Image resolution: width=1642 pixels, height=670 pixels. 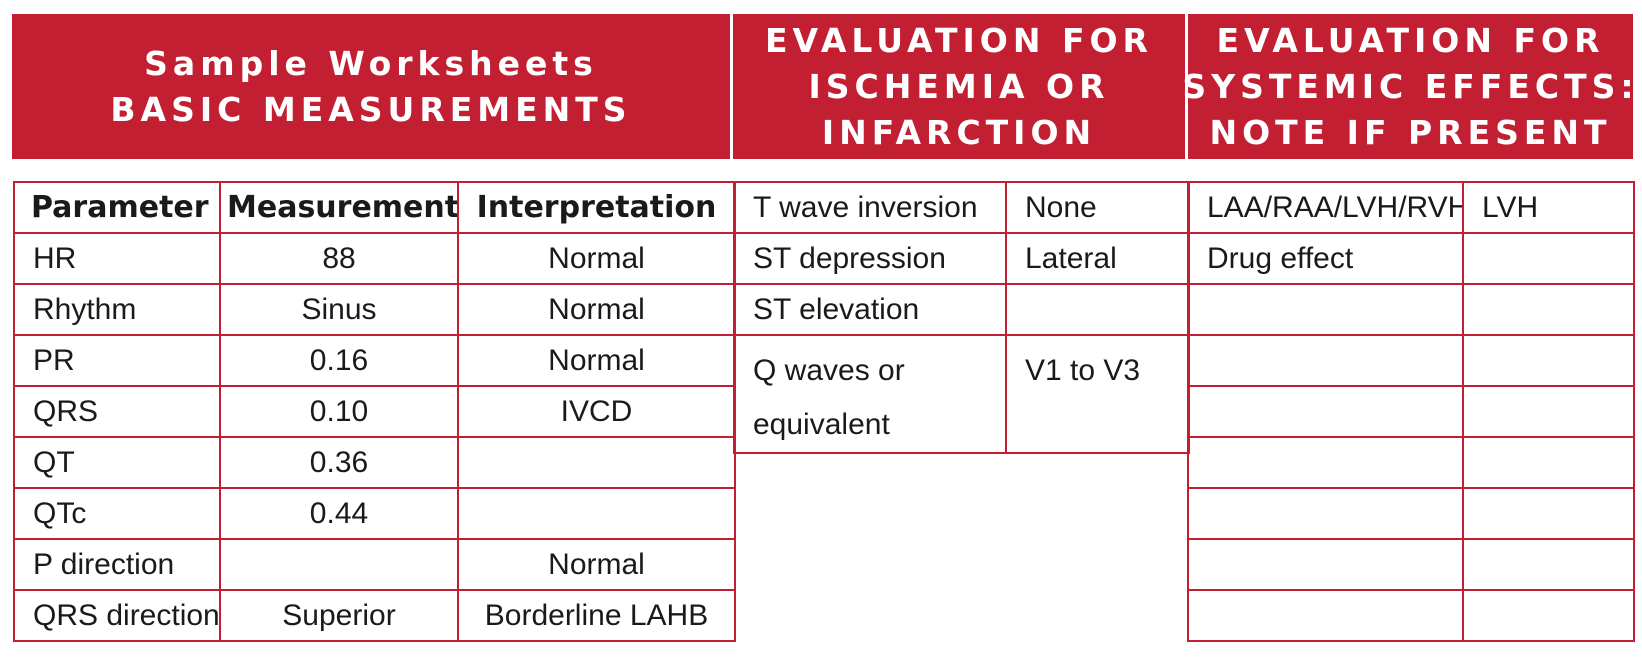 What do you see at coordinates (870, 394) in the screenshot?
I see `q-waves-cell: Q waves or equivalent` at bounding box center [870, 394].